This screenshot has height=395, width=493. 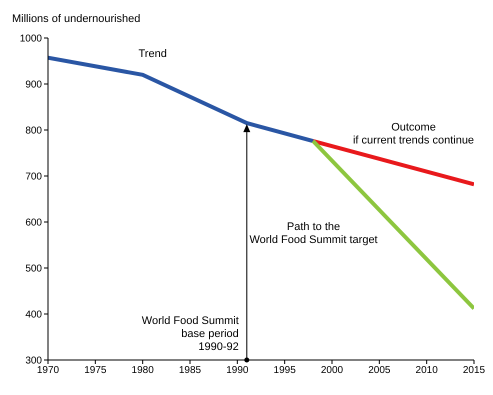 What do you see at coordinates (237, 370) in the screenshot?
I see `x-tick-label: 1990` at bounding box center [237, 370].